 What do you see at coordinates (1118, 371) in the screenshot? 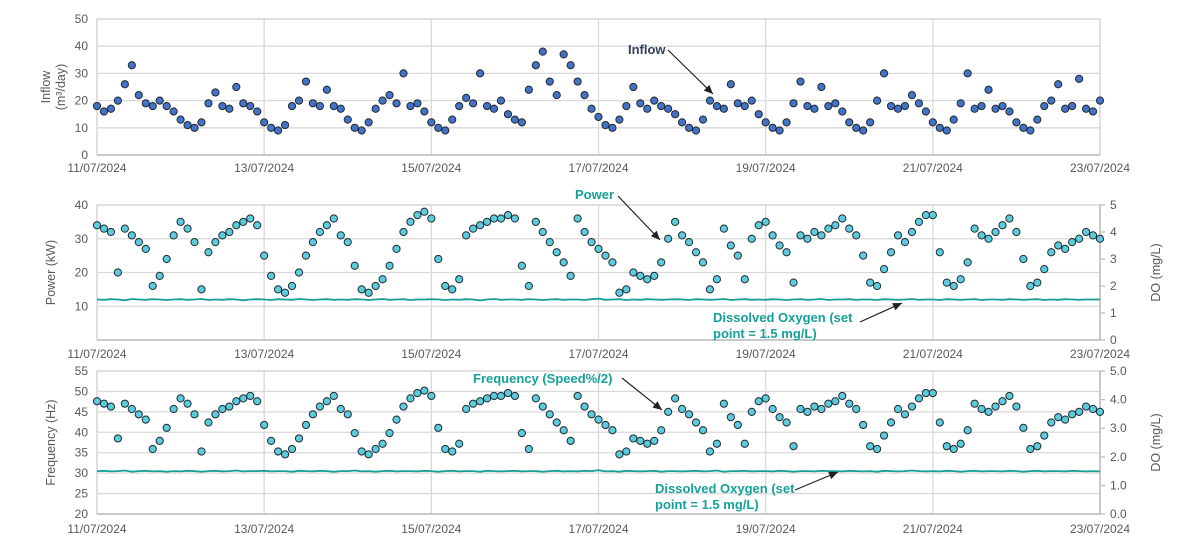
I see `y2-tick-label: 5.0` at bounding box center [1118, 371].